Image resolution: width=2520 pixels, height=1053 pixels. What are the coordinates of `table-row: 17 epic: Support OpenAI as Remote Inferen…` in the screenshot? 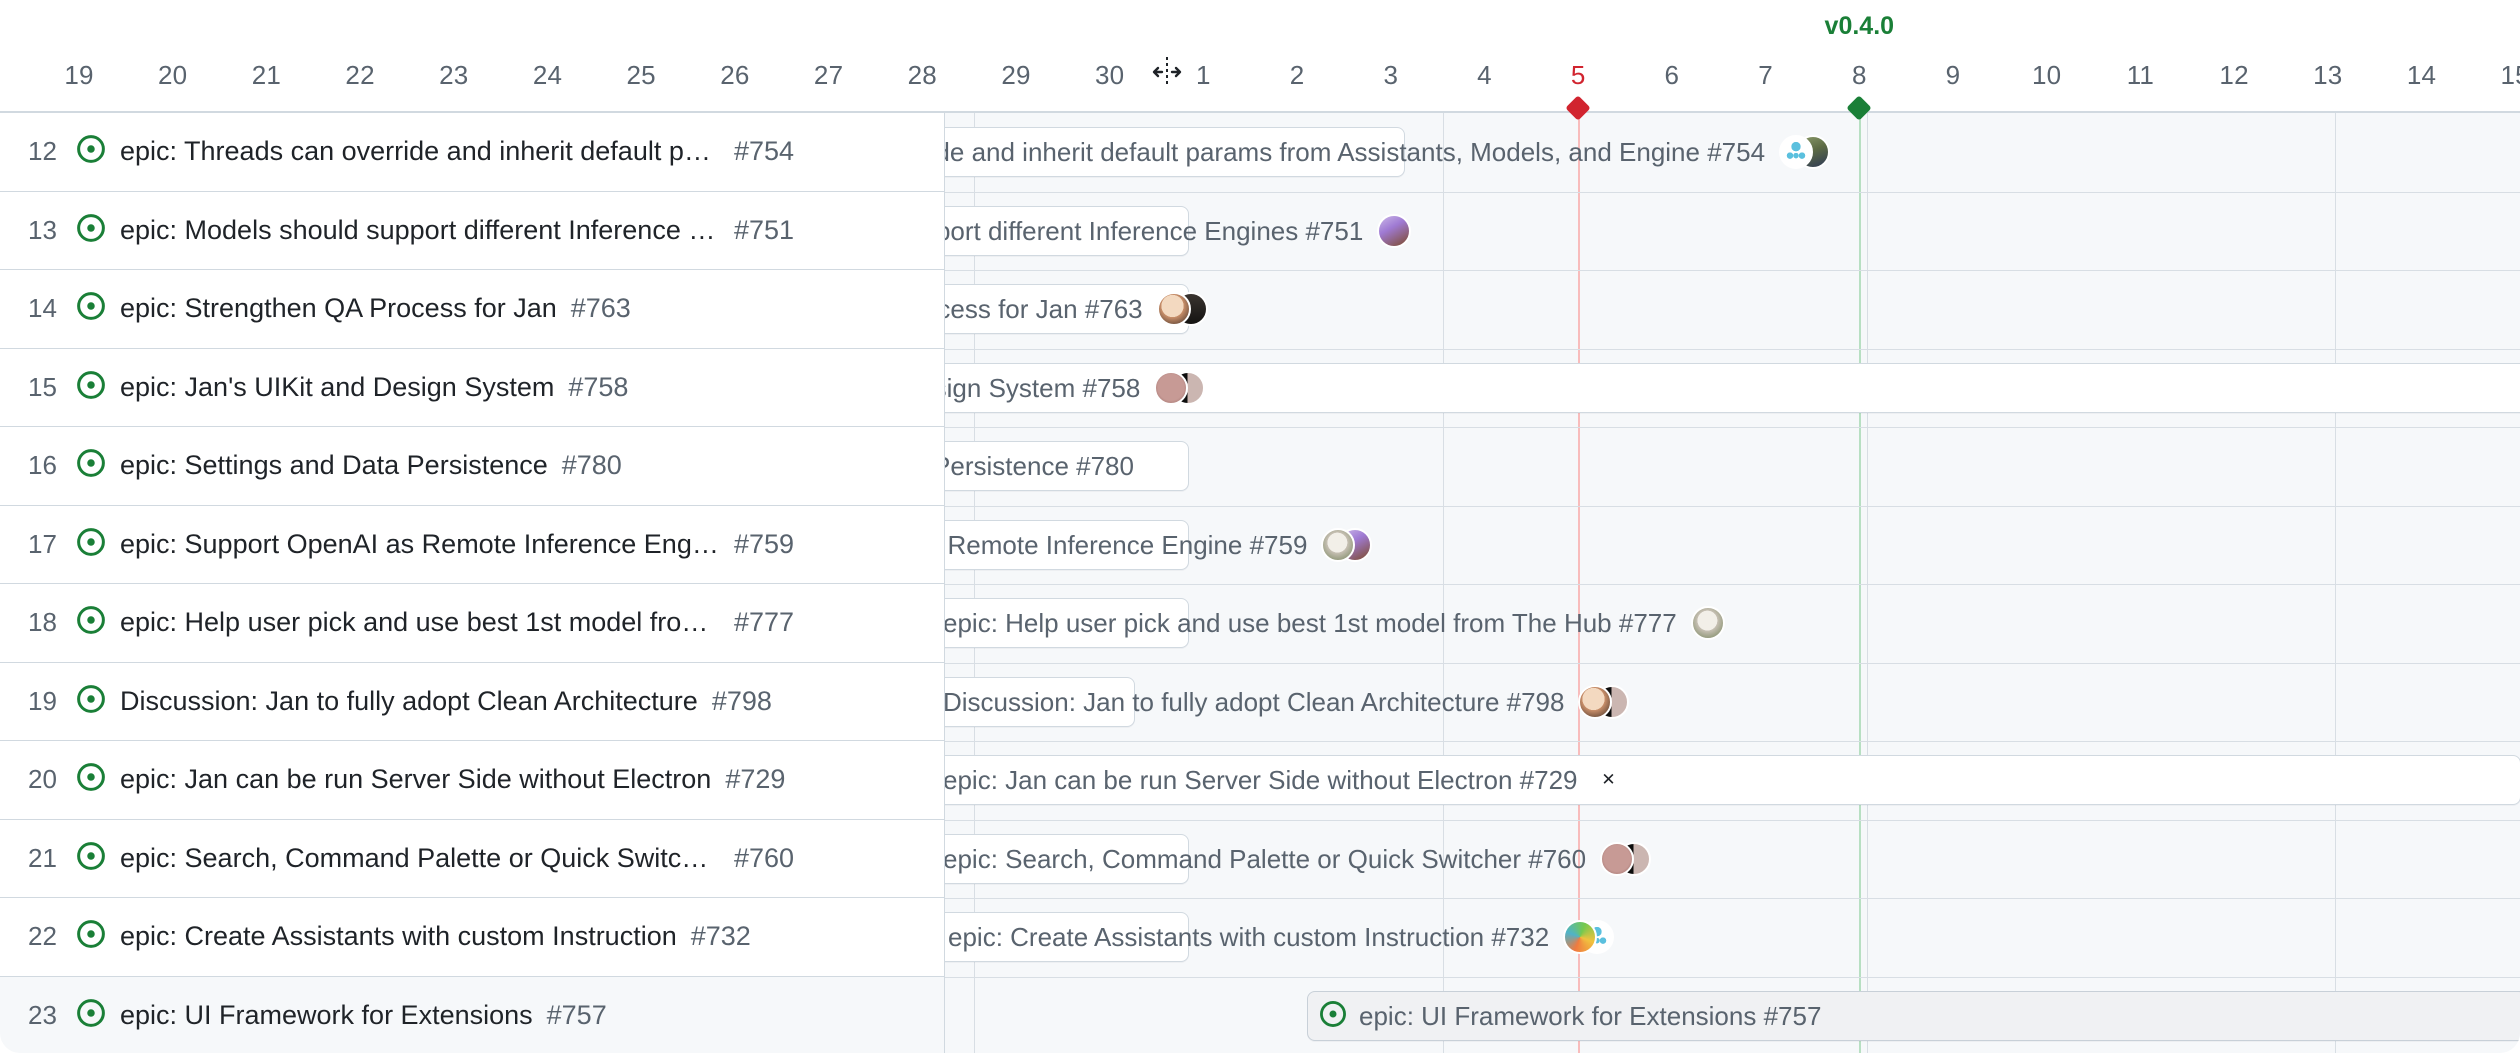 It's located at (472, 544).